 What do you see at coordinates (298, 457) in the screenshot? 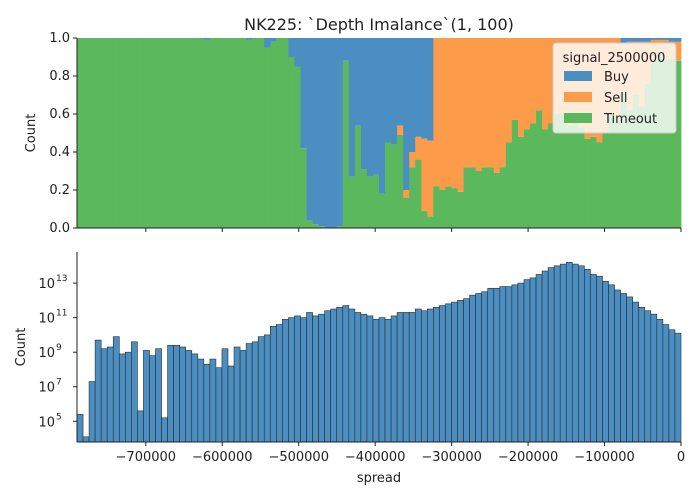
I see `bottom-x-tick-label: −500000` at bounding box center [298, 457].